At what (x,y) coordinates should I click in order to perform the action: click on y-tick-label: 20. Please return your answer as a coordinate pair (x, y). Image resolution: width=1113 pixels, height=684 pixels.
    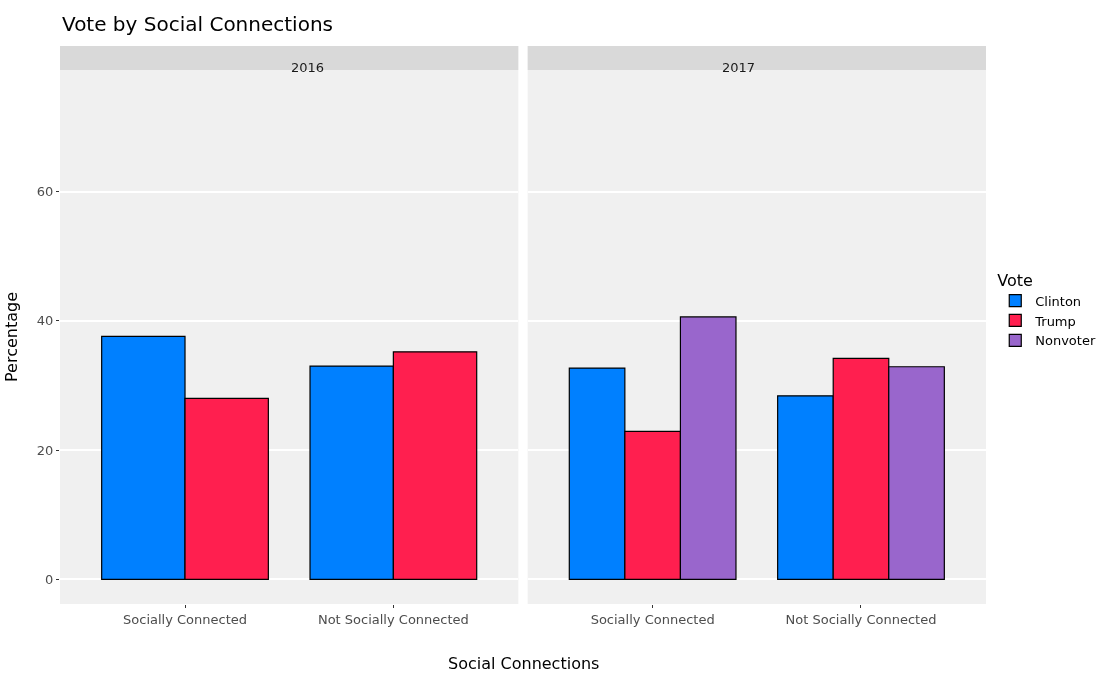
    Looking at the image, I should click on (45, 450).